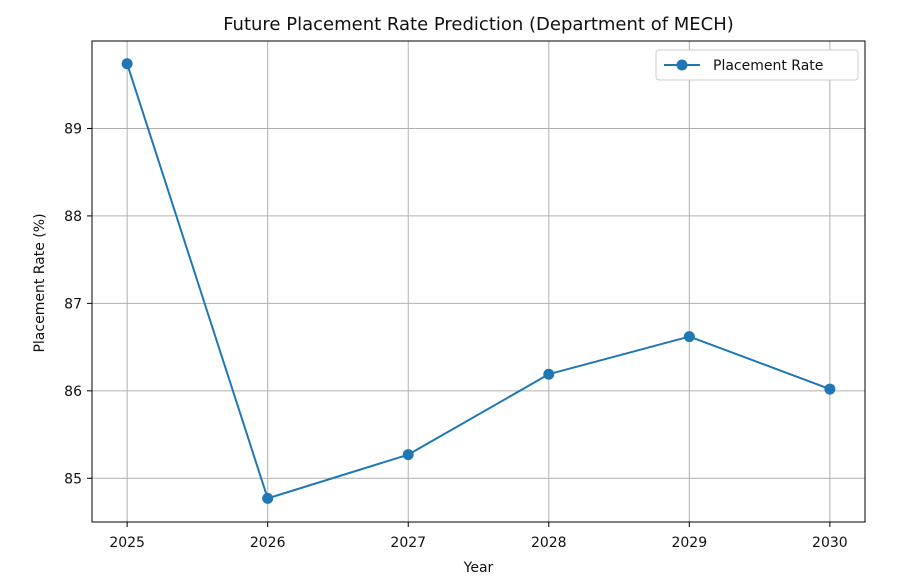 This screenshot has height=584, width=911. I want to click on x-tick-label: 2025, so click(127, 543).